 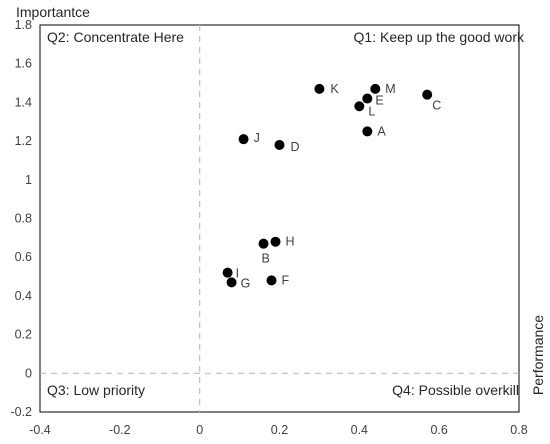 I want to click on x-tick-label: 0.8, so click(x=518, y=430).